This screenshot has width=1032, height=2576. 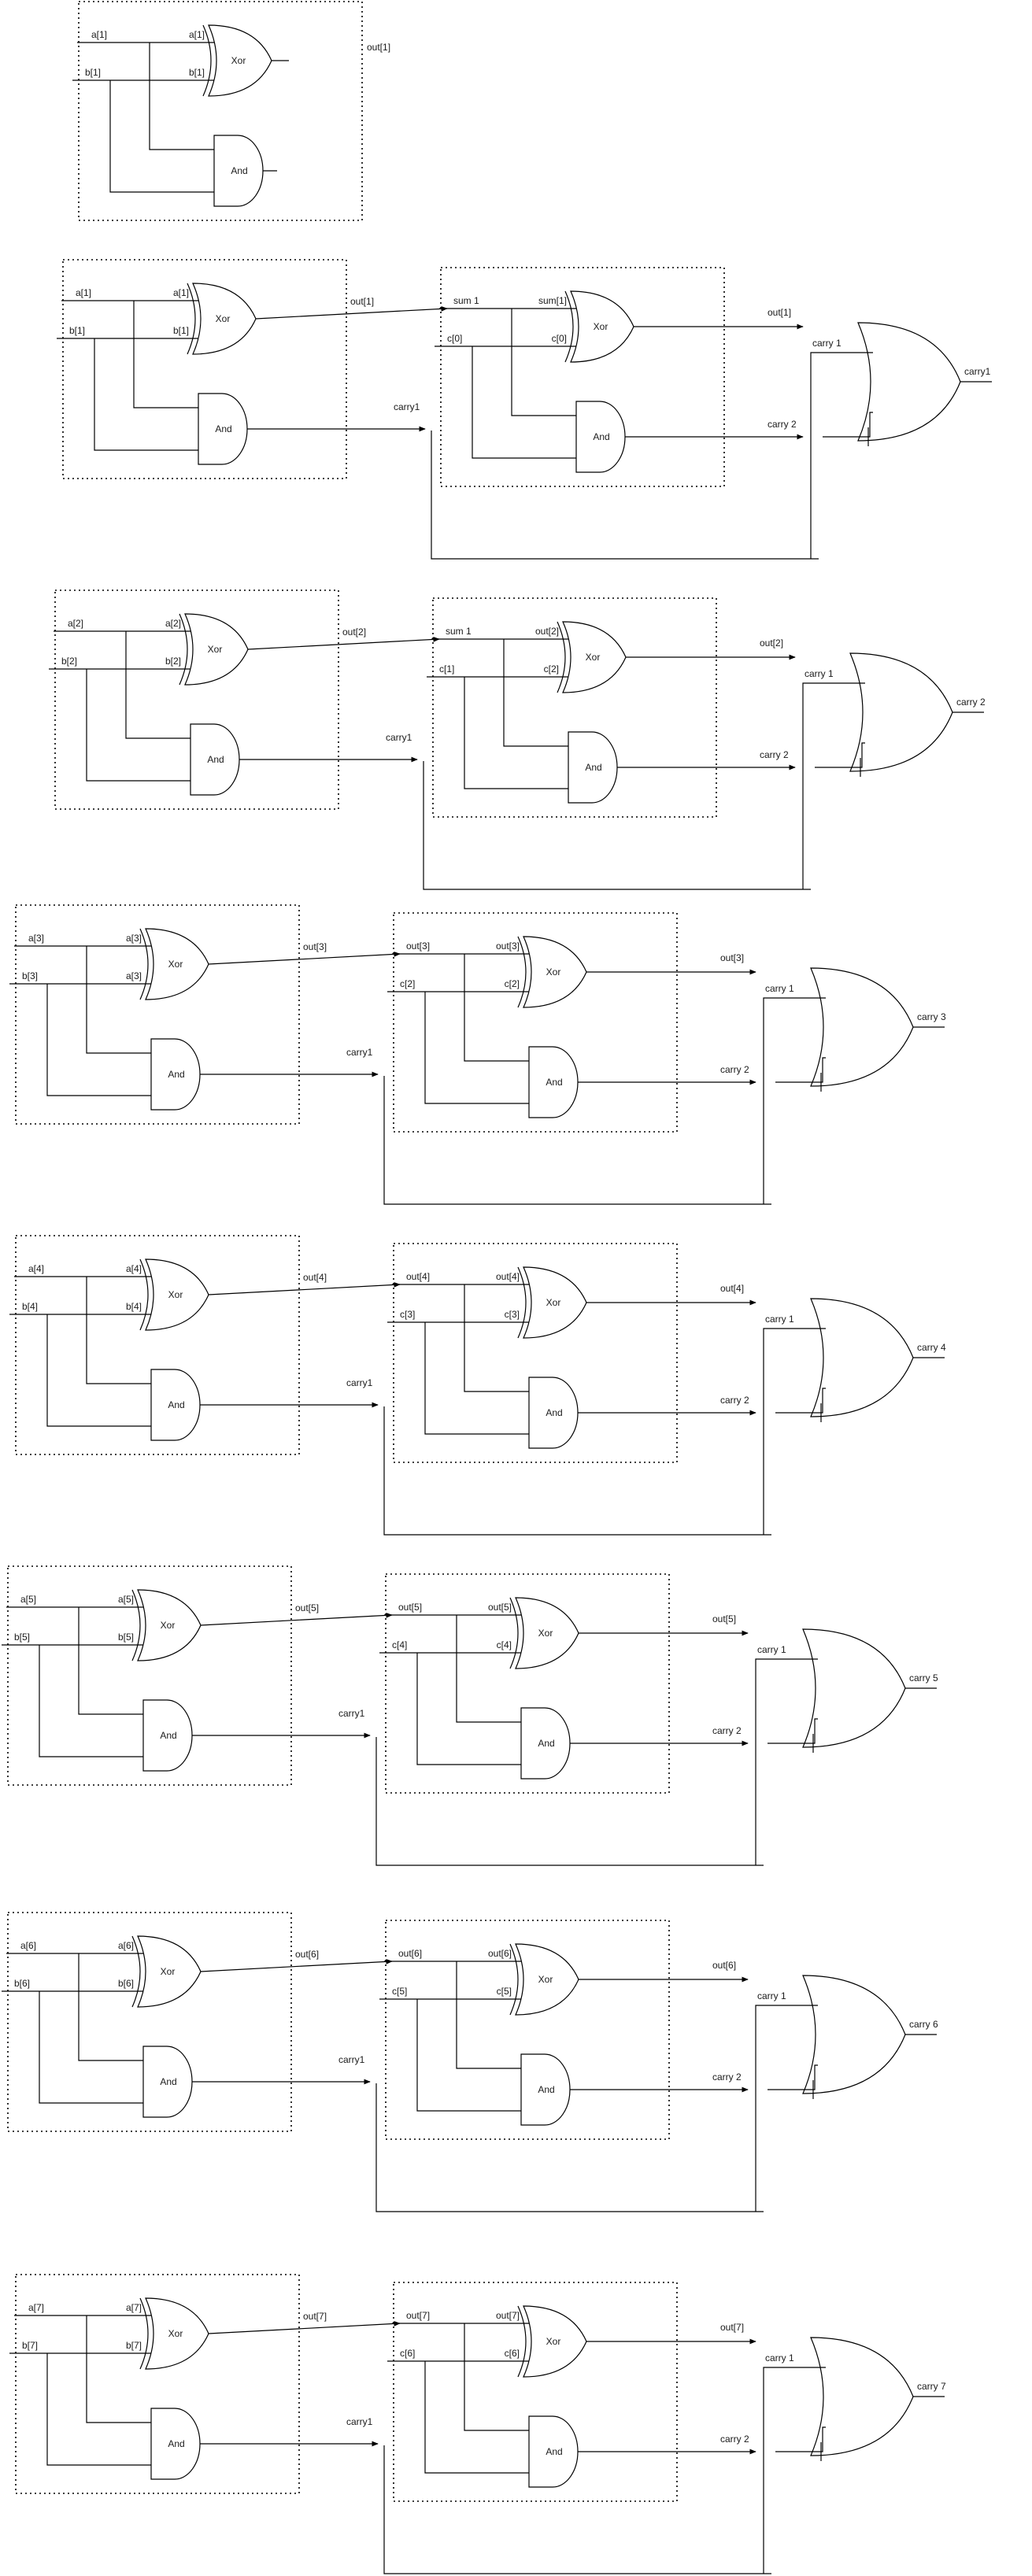 What do you see at coordinates (410, 1607) in the screenshot?
I see `input-a-label: out[5]` at bounding box center [410, 1607].